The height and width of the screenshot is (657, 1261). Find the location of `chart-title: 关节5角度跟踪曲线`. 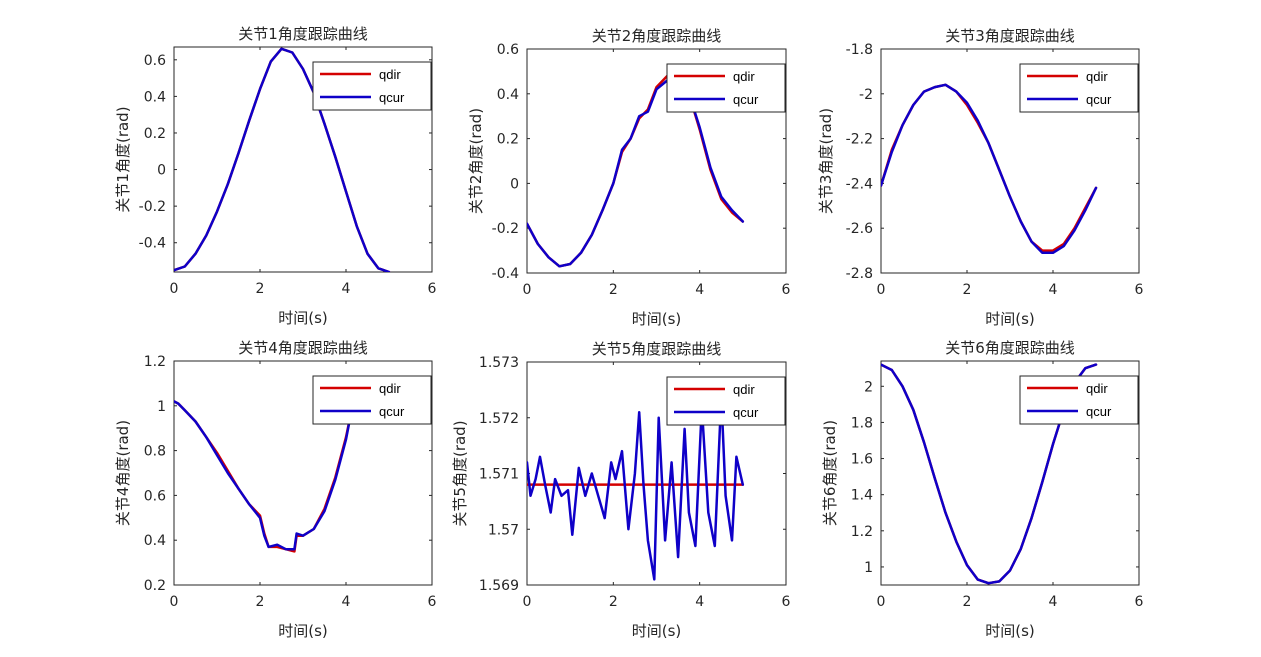

chart-title: 关节5角度跟踪曲线 is located at coordinates (657, 349).